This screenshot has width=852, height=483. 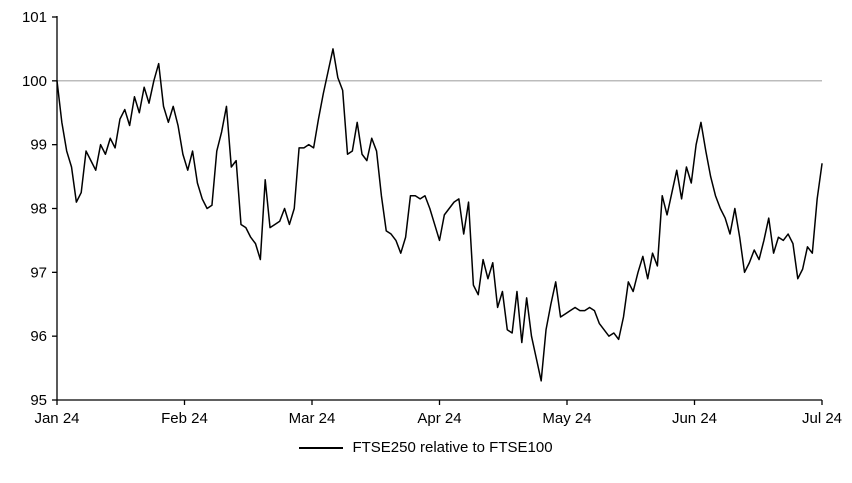 What do you see at coordinates (56, 418) in the screenshot?
I see `x-tick-label: Jan 24` at bounding box center [56, 418].